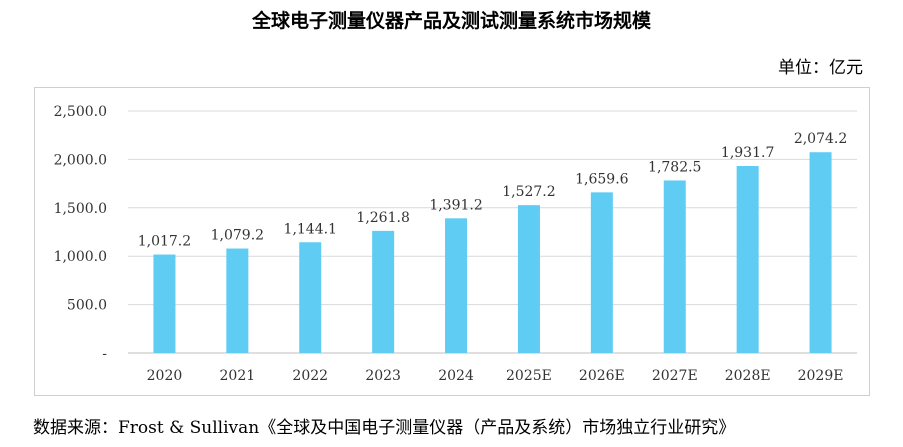 The height and width of the screenshot is (447, 903). I want to click on x-tick-label: 2022, so click(310, 376).